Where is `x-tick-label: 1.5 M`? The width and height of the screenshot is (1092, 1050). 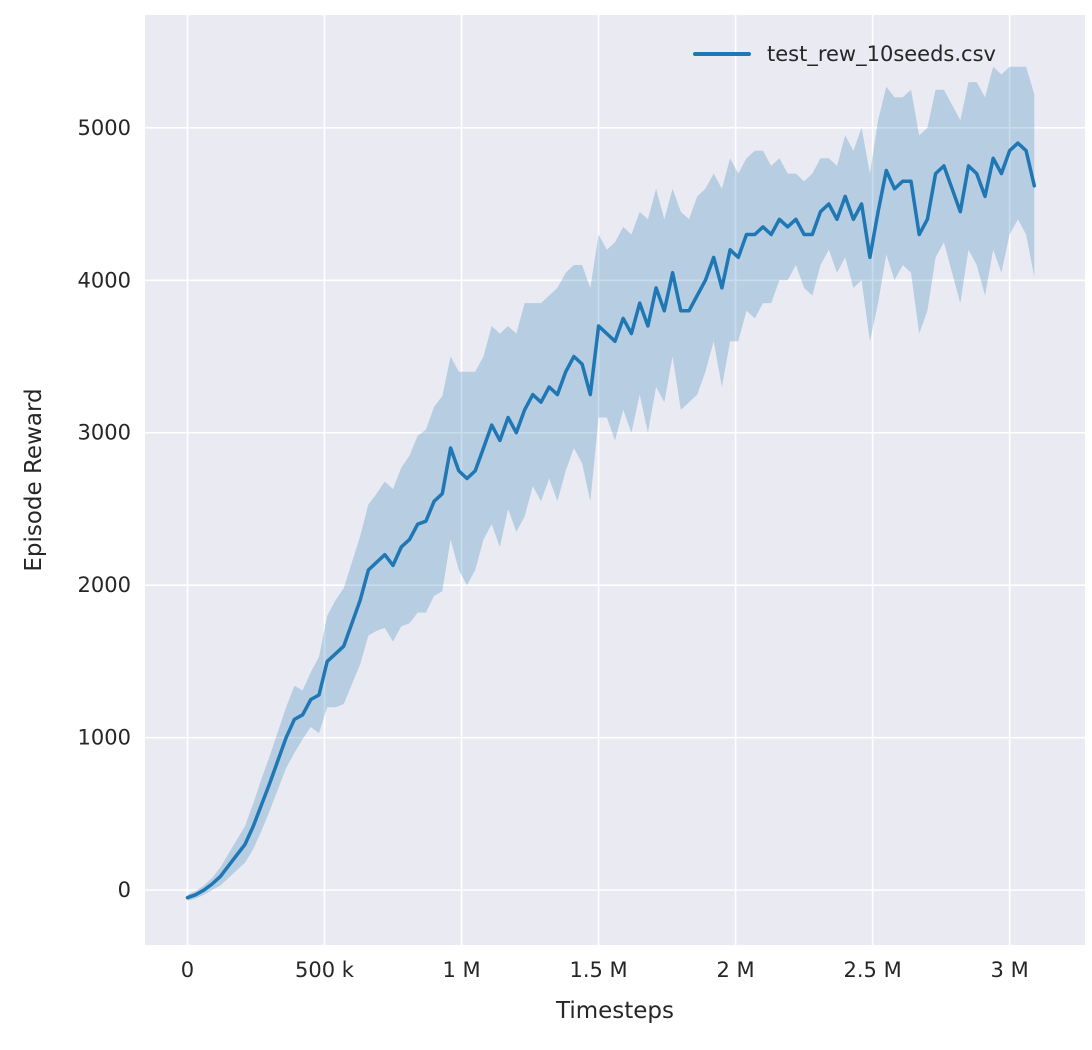
x-tick-label: 1.5 M is located at coordinates (598, 970).